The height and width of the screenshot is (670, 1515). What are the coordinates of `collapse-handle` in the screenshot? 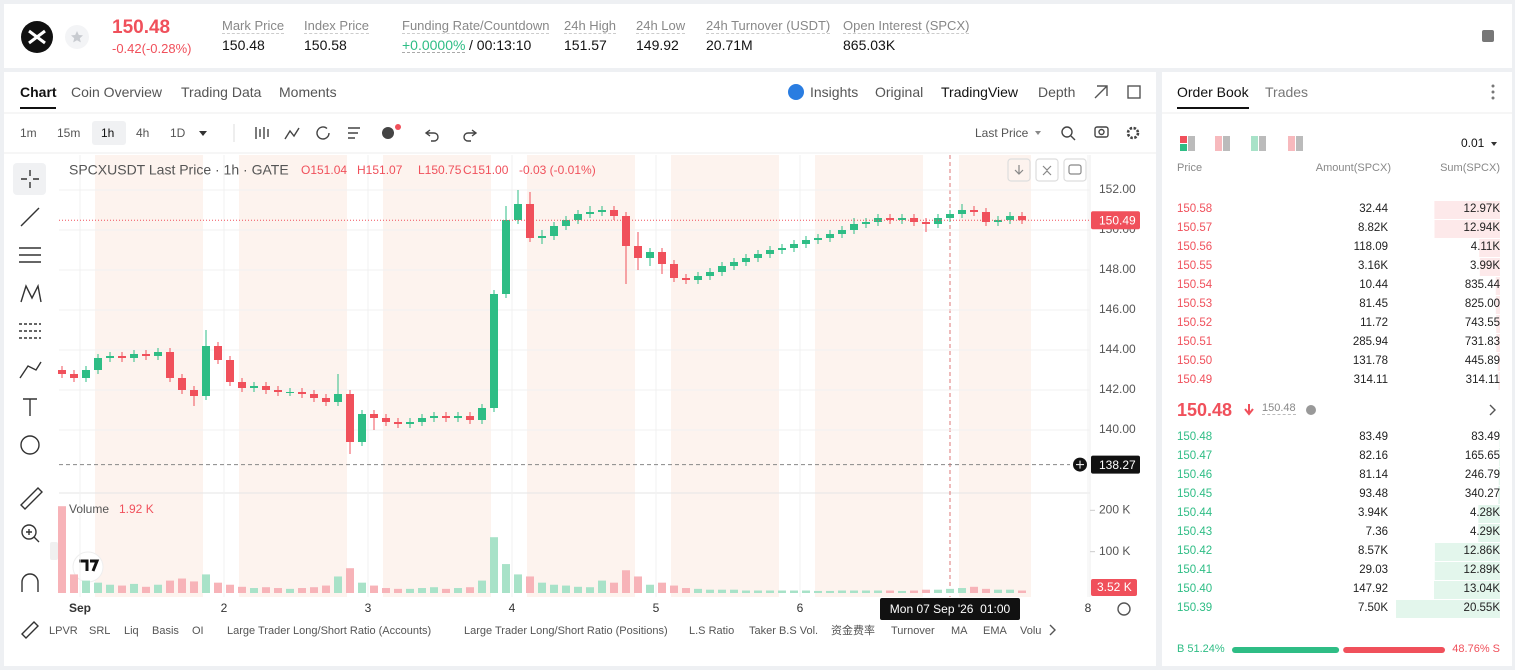 It's located at (54, 551).